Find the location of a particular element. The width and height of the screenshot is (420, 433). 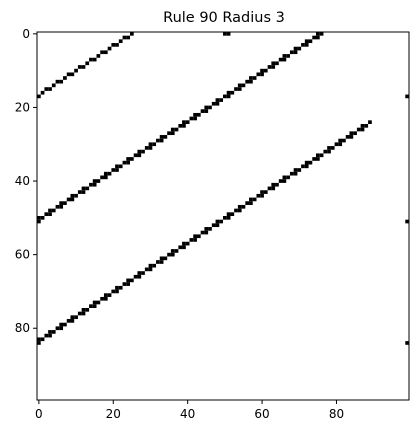

x-tick-label: 40 is located at coordinates (187, 414).